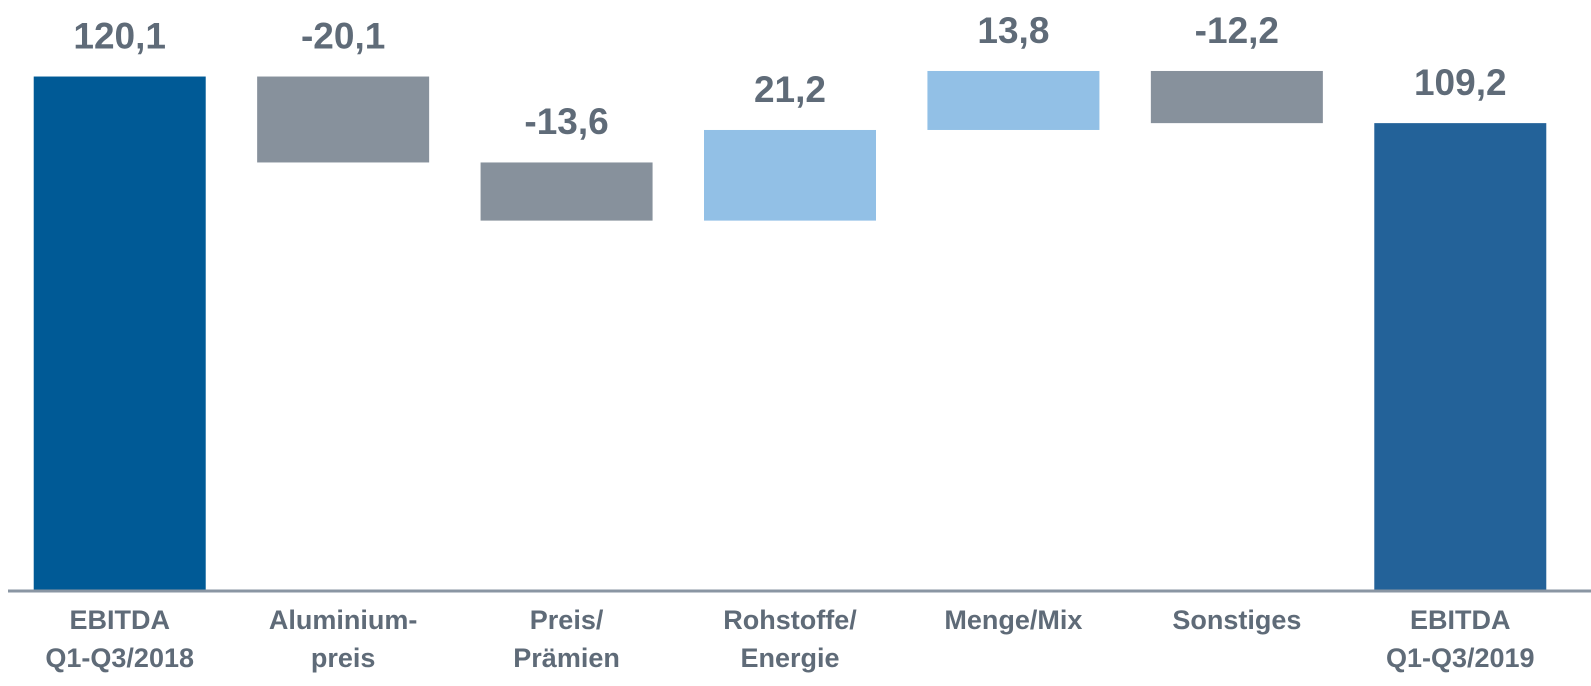  What do you see at coordinates (1237, 30) in the screenshot?
I see `value-label: -12,2` at bounding box center [1237, 30].